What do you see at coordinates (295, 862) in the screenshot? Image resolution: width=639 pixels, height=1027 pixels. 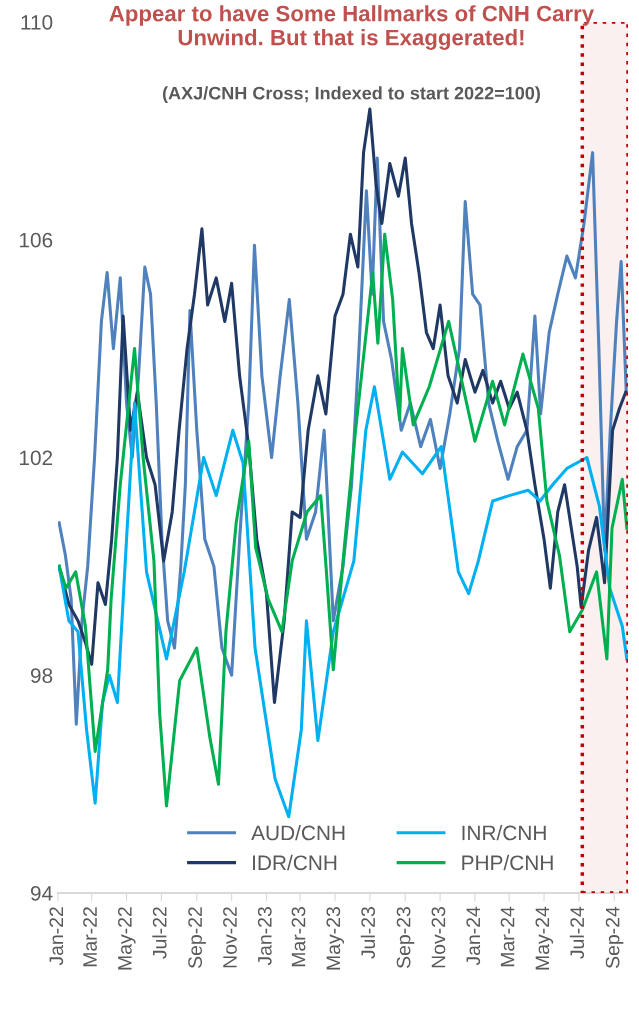 I see `legend-label: IDR/CNH` at bounding box center [295, 862].